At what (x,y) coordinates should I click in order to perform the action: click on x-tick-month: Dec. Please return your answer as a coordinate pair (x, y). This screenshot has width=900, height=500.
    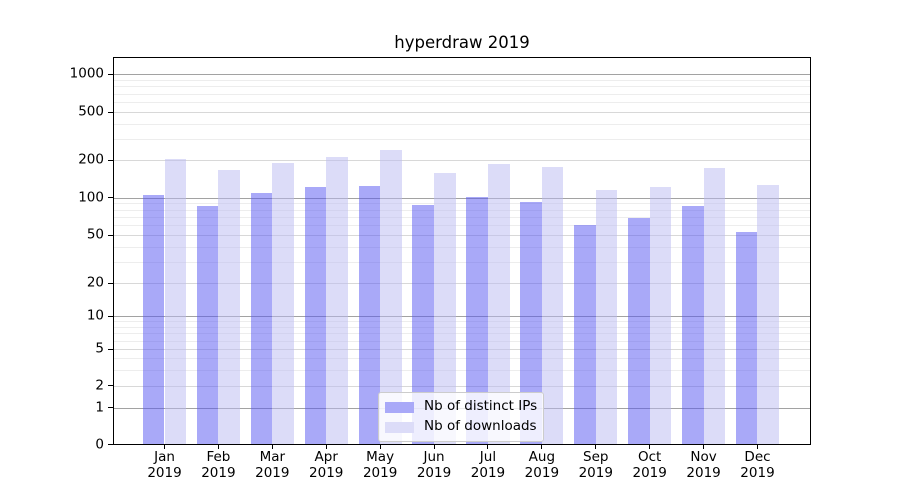
    Looking at the image, I should click on (757, 457).